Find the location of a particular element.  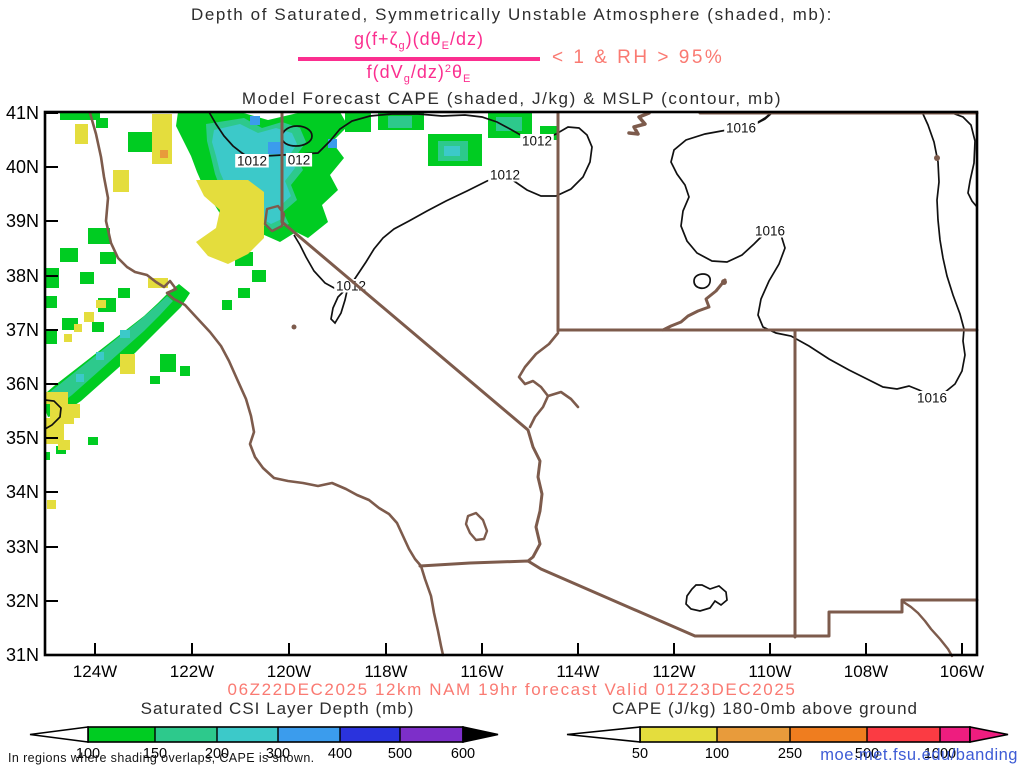

colorbar-tick-label: 1000 is located at coordinates (940, 754).